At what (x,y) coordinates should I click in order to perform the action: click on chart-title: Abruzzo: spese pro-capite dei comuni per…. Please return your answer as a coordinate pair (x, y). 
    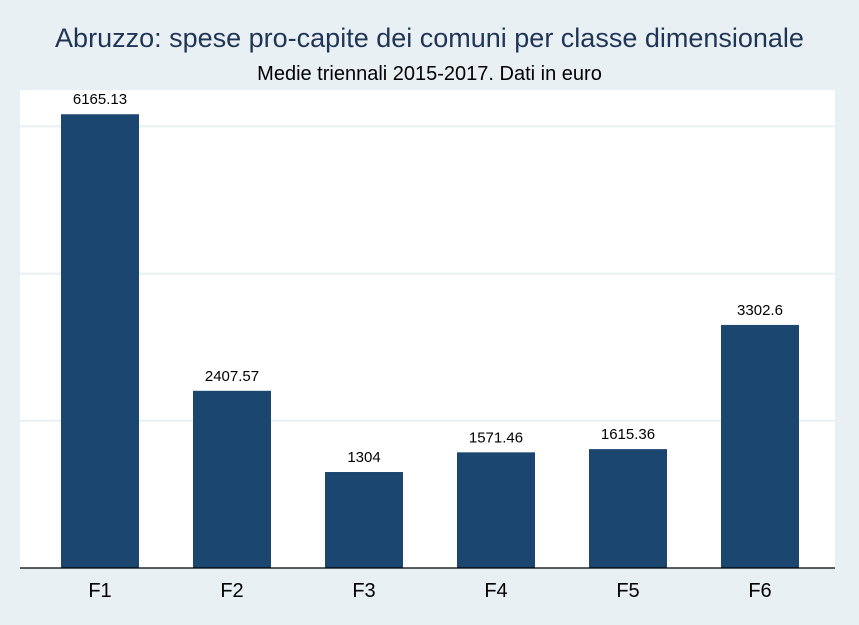
    Looking at the image, I should click on (429, 38).